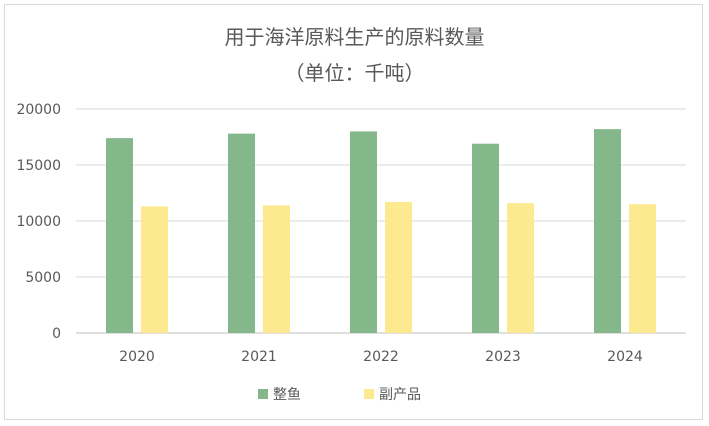 The image size is (709, 426). I want to click on bar-by-product-2024, so click(642, 268).